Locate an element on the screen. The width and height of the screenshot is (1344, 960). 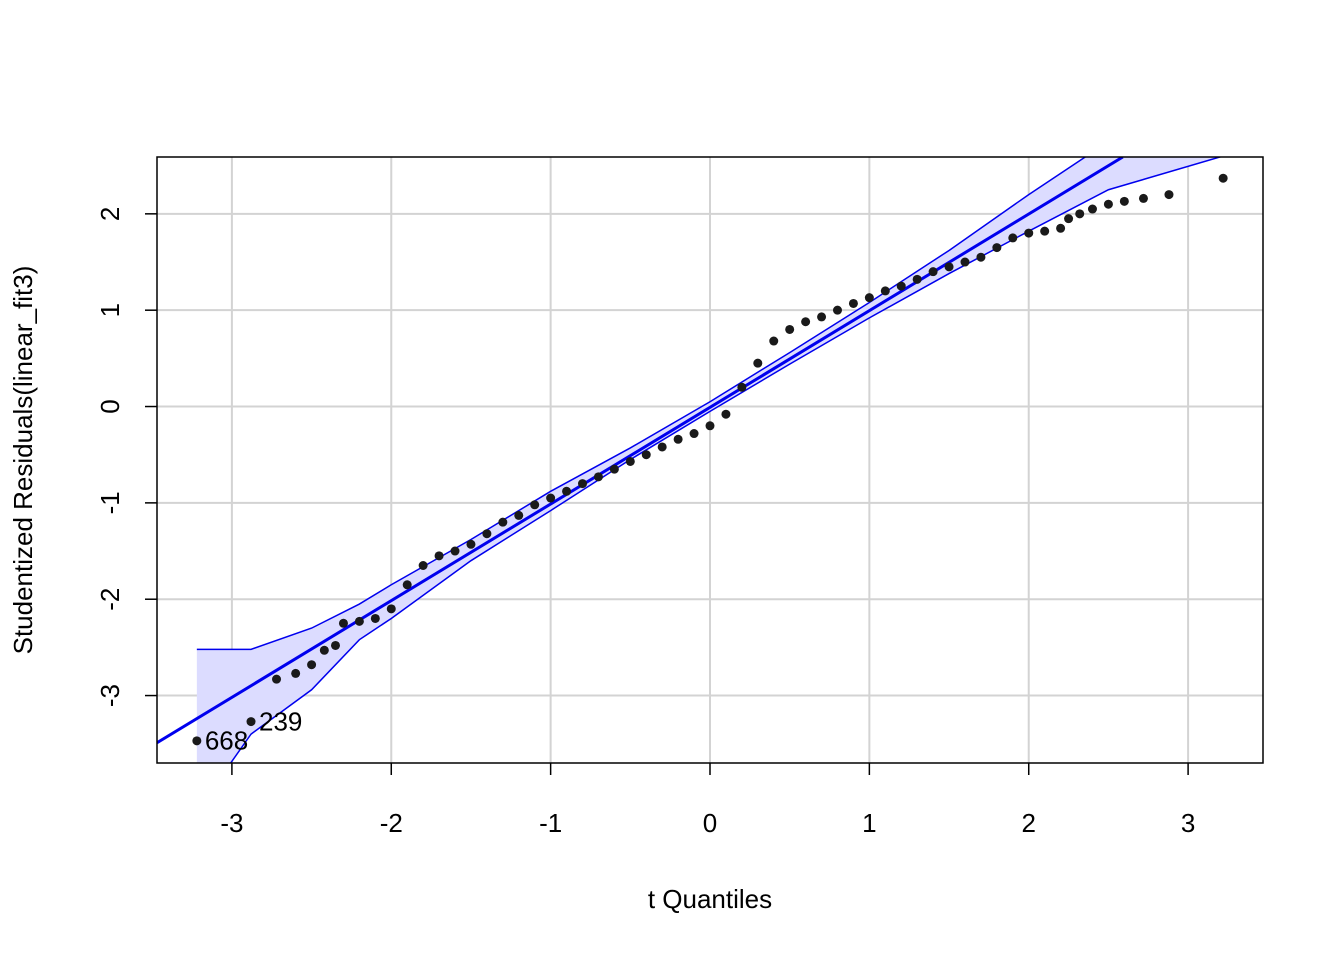
y-axis-label: Studentized Residuals(linear_fit3) is located at coordinates (23, 460).